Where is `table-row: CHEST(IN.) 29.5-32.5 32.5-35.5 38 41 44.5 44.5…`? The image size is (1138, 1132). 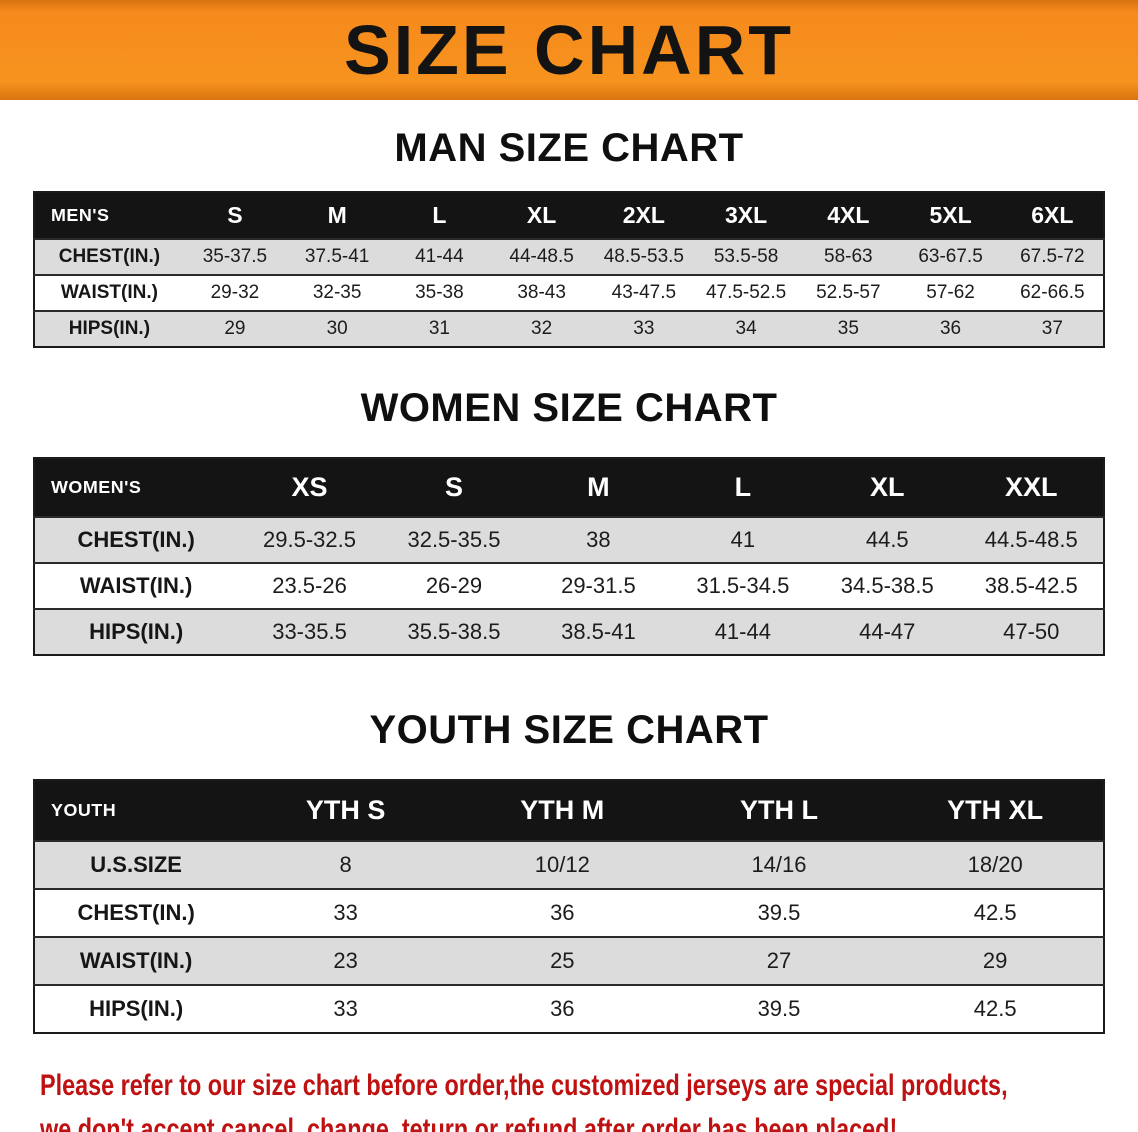 table-row: CHEST(IN.) 29.5-32.5 32.5-35.5 38 41 44.5 44.5… is located at coordinates (569, 540).